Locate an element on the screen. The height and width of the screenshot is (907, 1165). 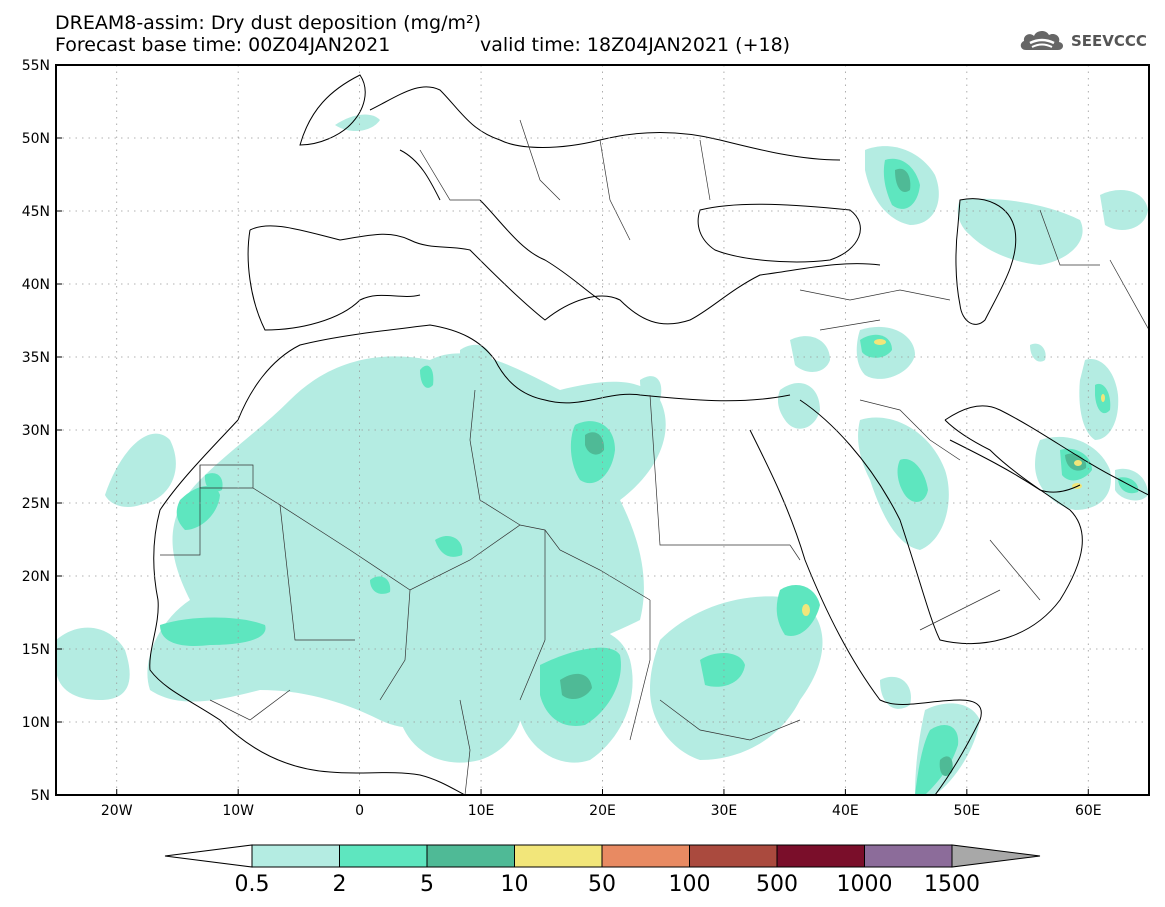
seevccc-logo: SEEVCCC is located at coordinates (1082, 41).